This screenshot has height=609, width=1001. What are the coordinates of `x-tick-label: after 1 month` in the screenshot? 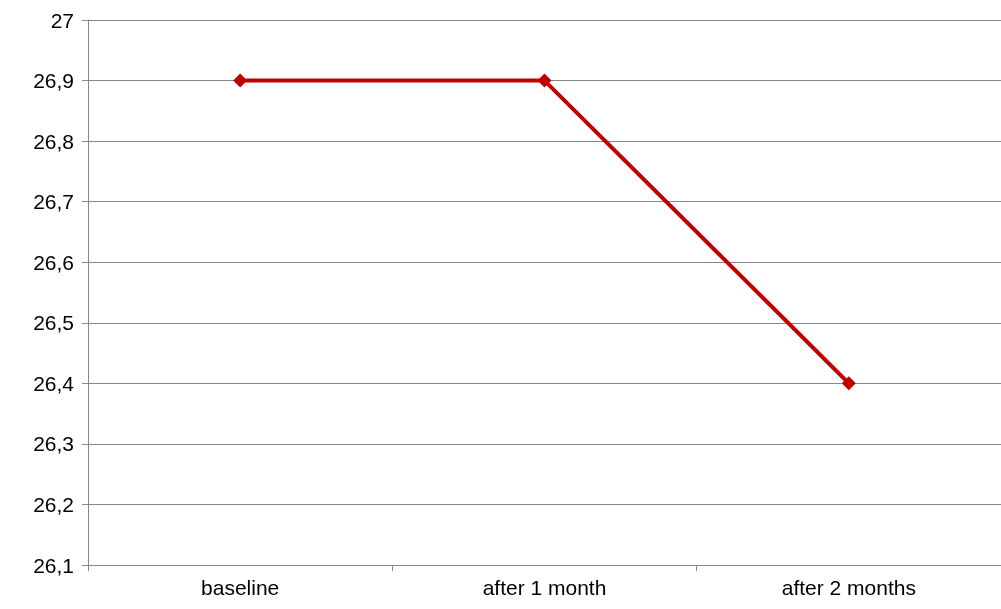 It's located at (544, 587).